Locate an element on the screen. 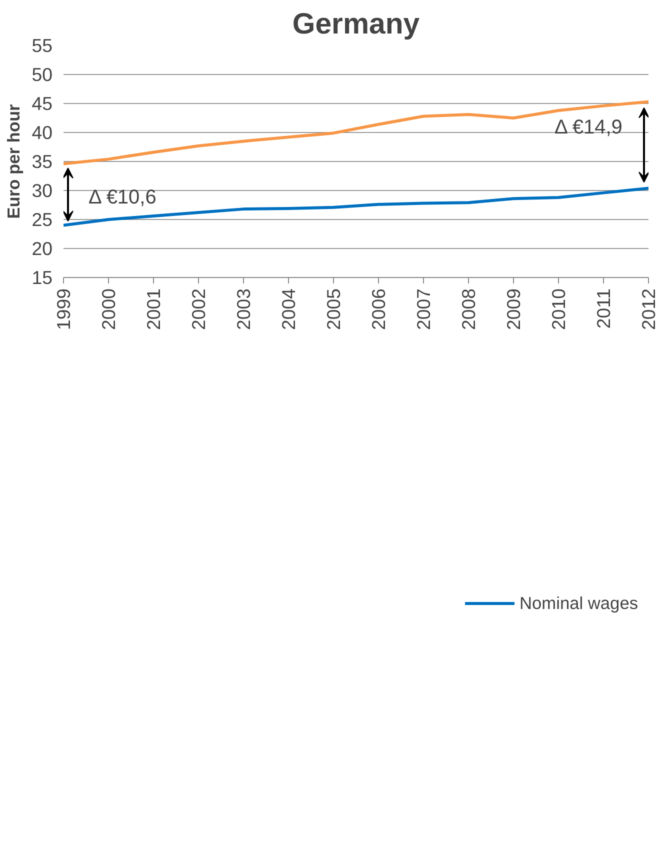  x-tick-label: 2007 is located at coordinates (423, 309).